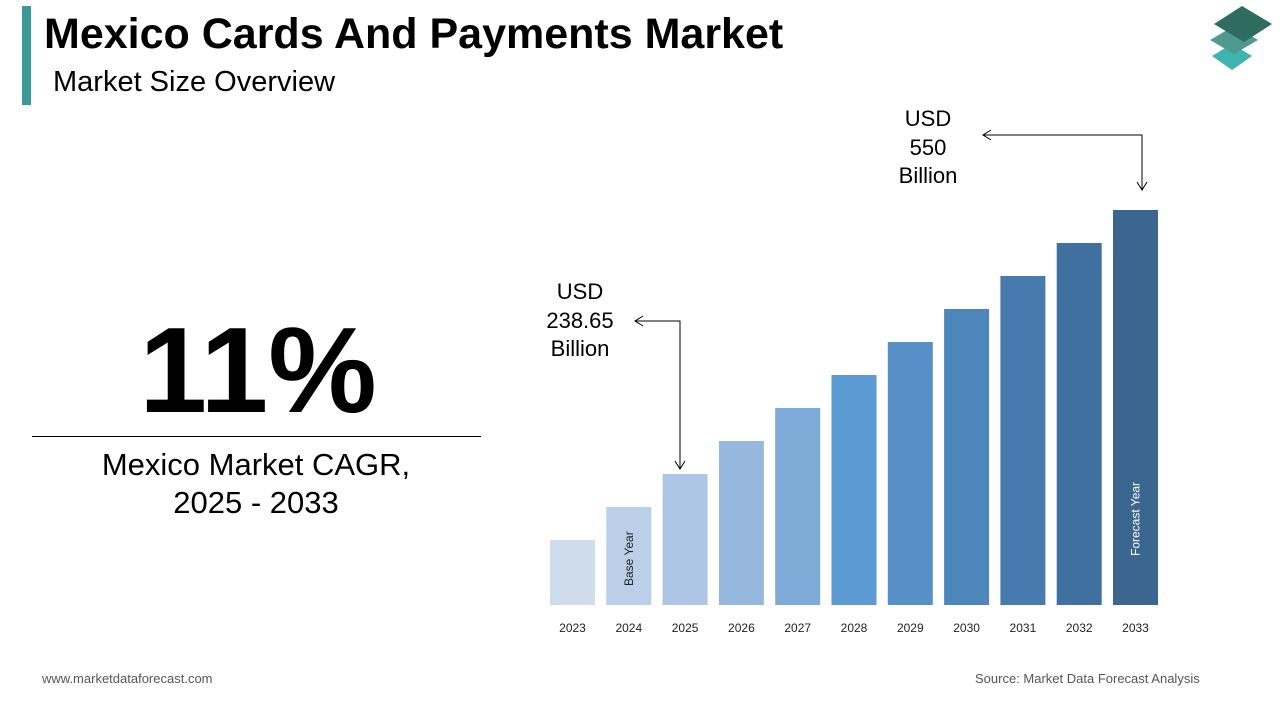 The image size is (1280, 720). I want to click on x-tick-label: 2033, so click(1135, 628).